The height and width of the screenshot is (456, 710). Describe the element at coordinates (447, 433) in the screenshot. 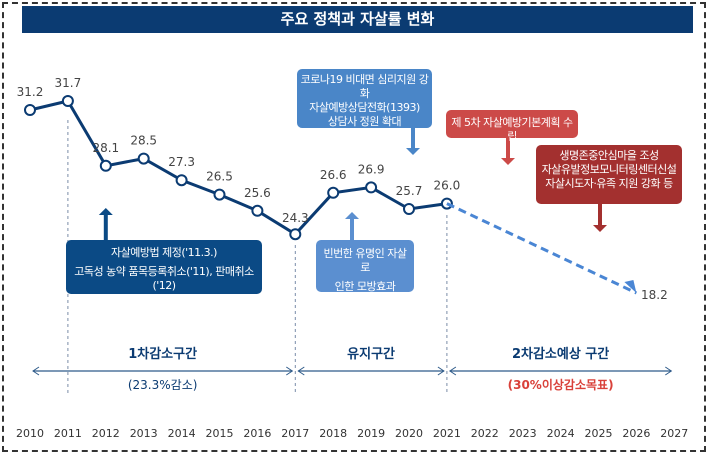

I see `x-tick-label: 2021` at that location.